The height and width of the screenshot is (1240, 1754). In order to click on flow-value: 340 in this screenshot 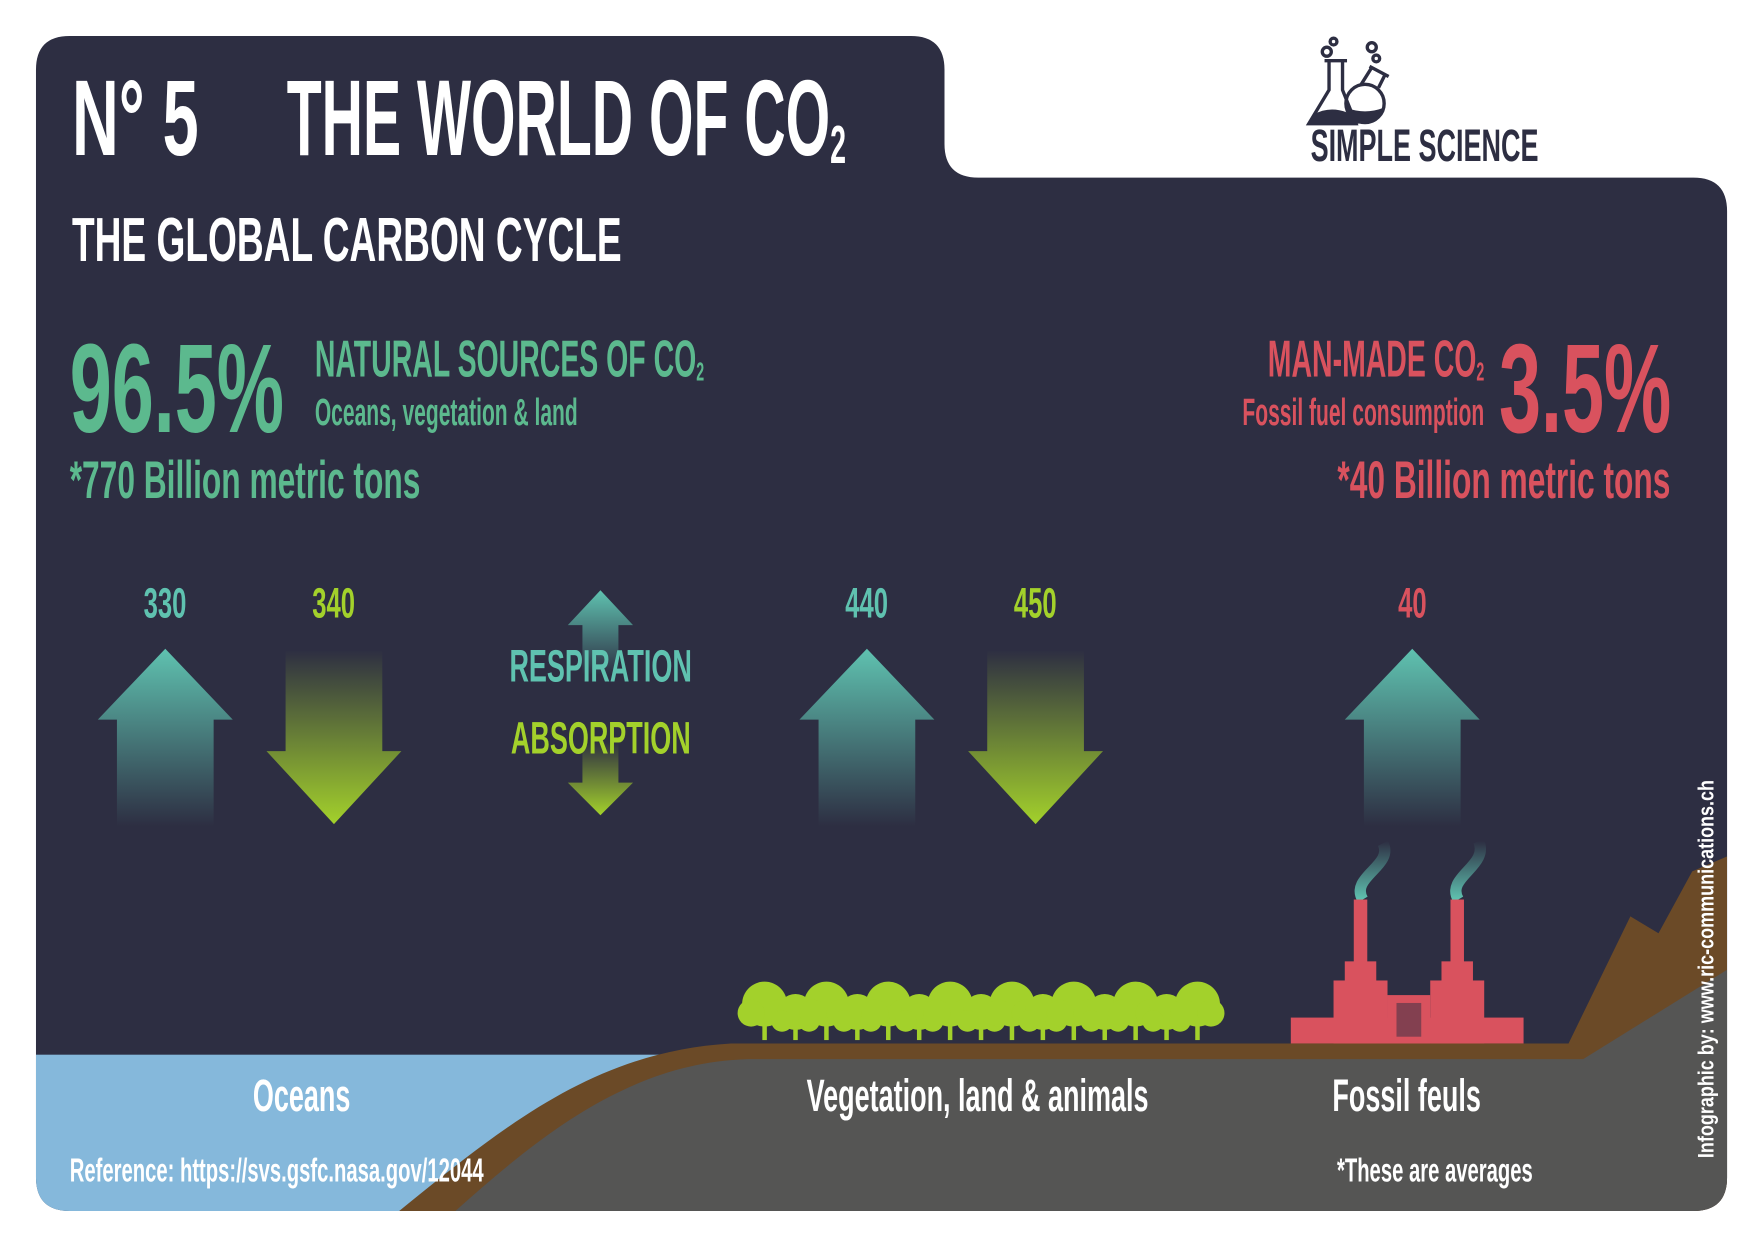, I will do `click(334, 604)`.